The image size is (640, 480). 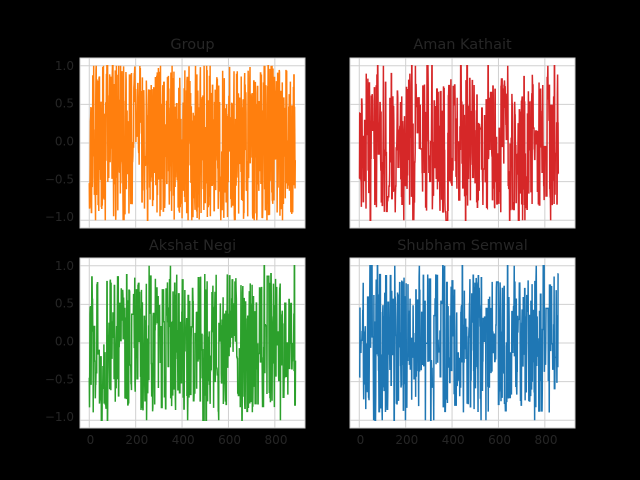 I want to click on series-line-group, so click(x=192, y=143).